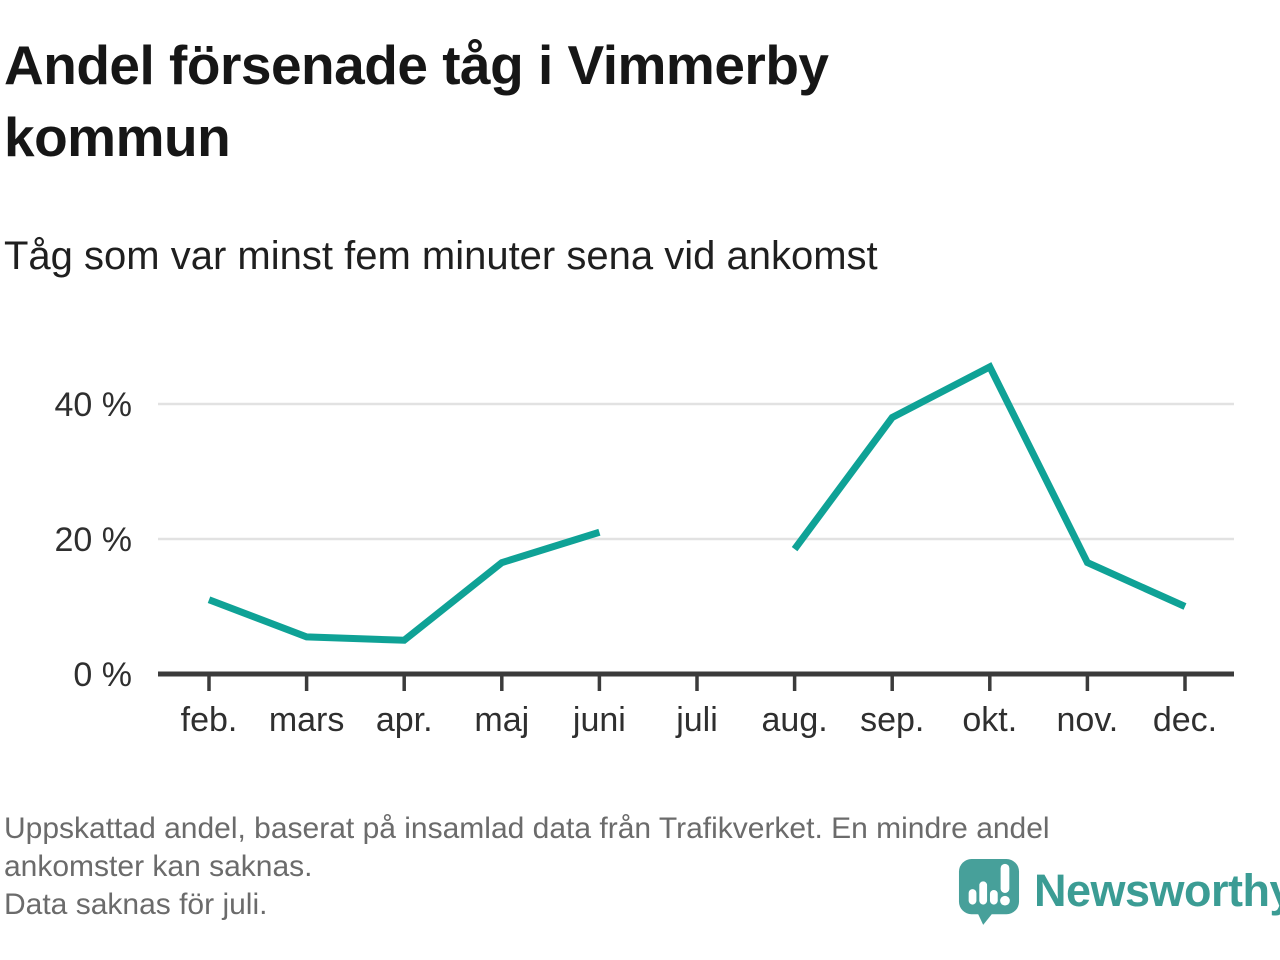 The image size is (1280, 960). What do you see at coordinates (404, 720) in the screenshot?
I see `x-tick-label: apr.` at bounding box center [404, 720].